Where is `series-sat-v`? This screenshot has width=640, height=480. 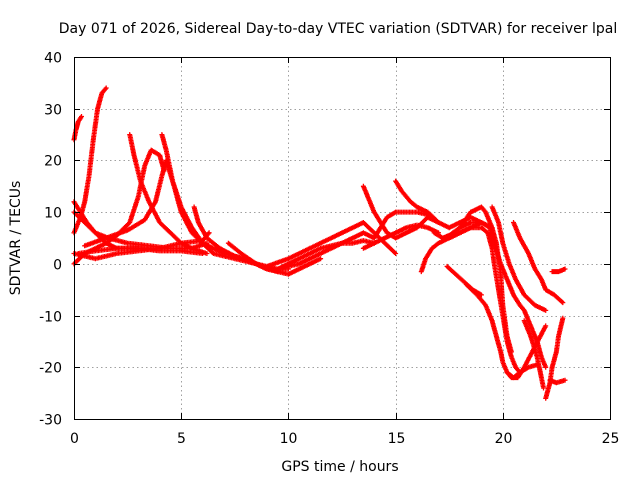 series-sat-v is located at coordinates (484, 300).